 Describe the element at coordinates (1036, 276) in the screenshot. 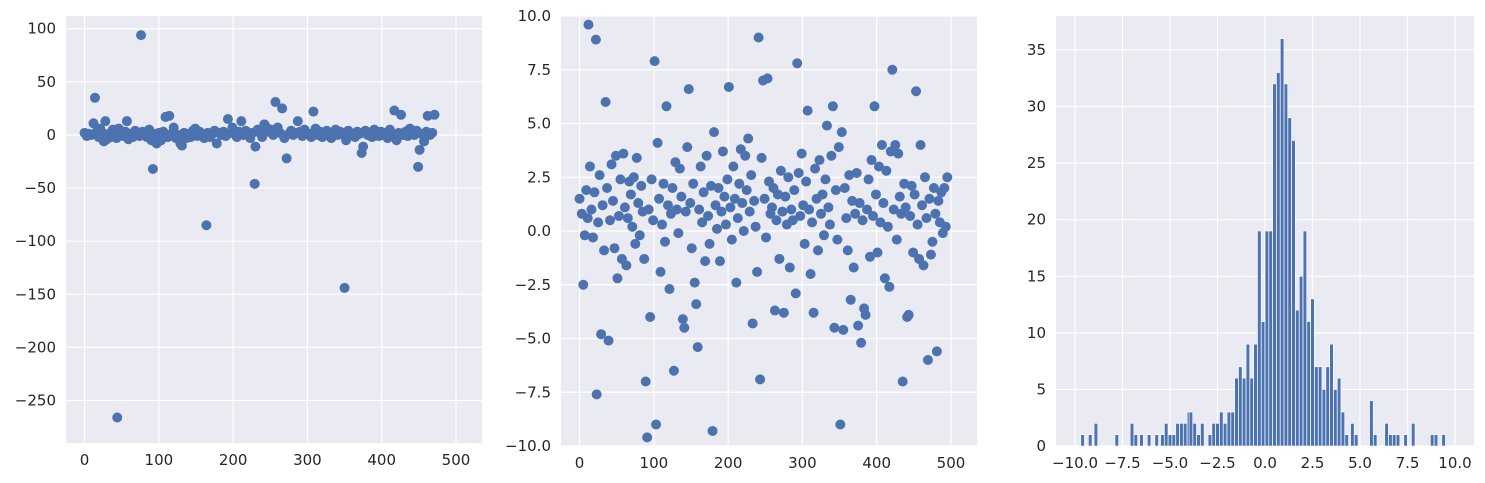

I see `y-tick-label: 15` at that location.